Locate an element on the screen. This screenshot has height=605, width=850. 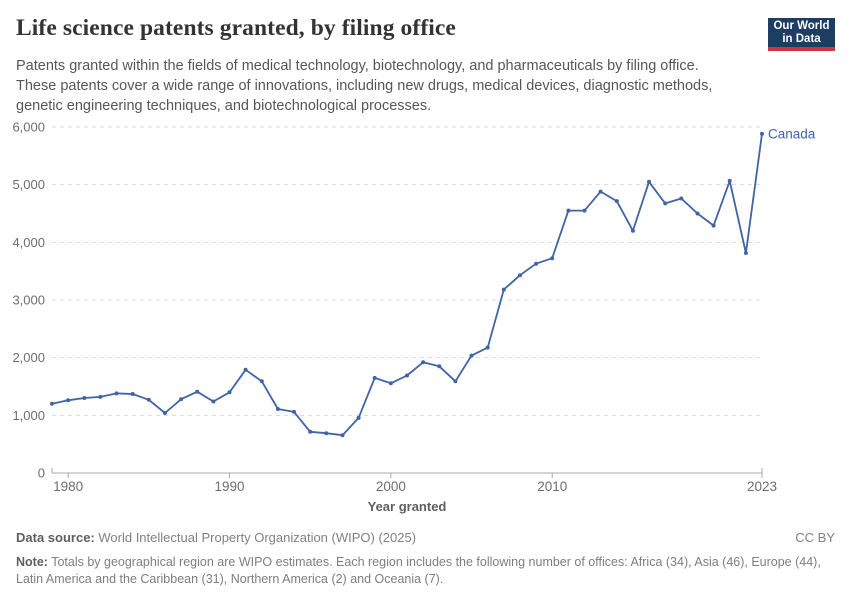
x-axis-title: Year granted is located at coordinates (407, 506).